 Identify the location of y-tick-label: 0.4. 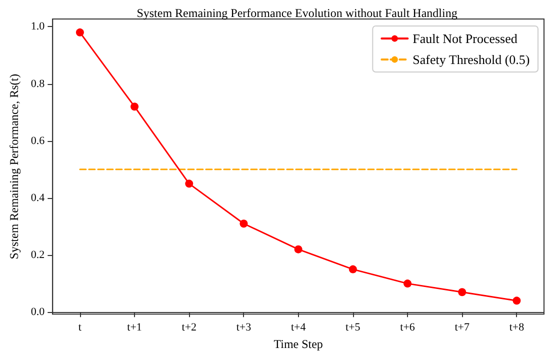
(38, 198).